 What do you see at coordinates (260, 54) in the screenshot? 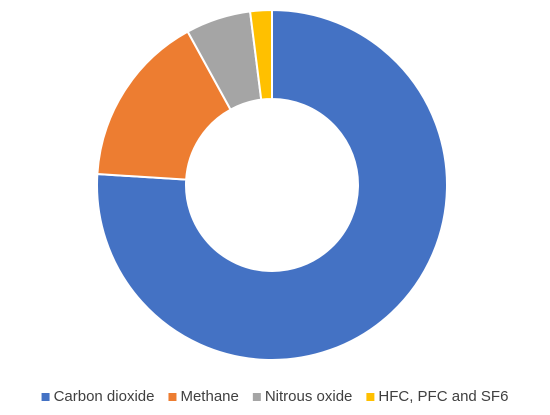
I see `donut-slice` at bounding box center [260, 54].